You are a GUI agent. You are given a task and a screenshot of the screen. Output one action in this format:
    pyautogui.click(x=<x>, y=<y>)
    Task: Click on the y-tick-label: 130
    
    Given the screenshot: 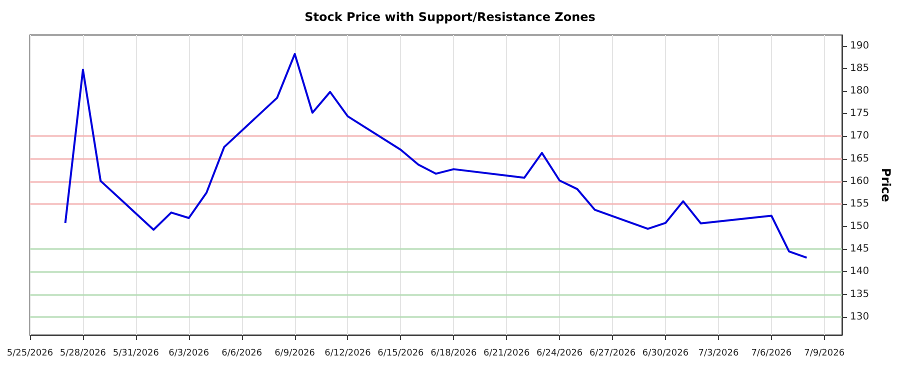 What is the action you would take?
    pyautogui.click(x=860, y=316)
    